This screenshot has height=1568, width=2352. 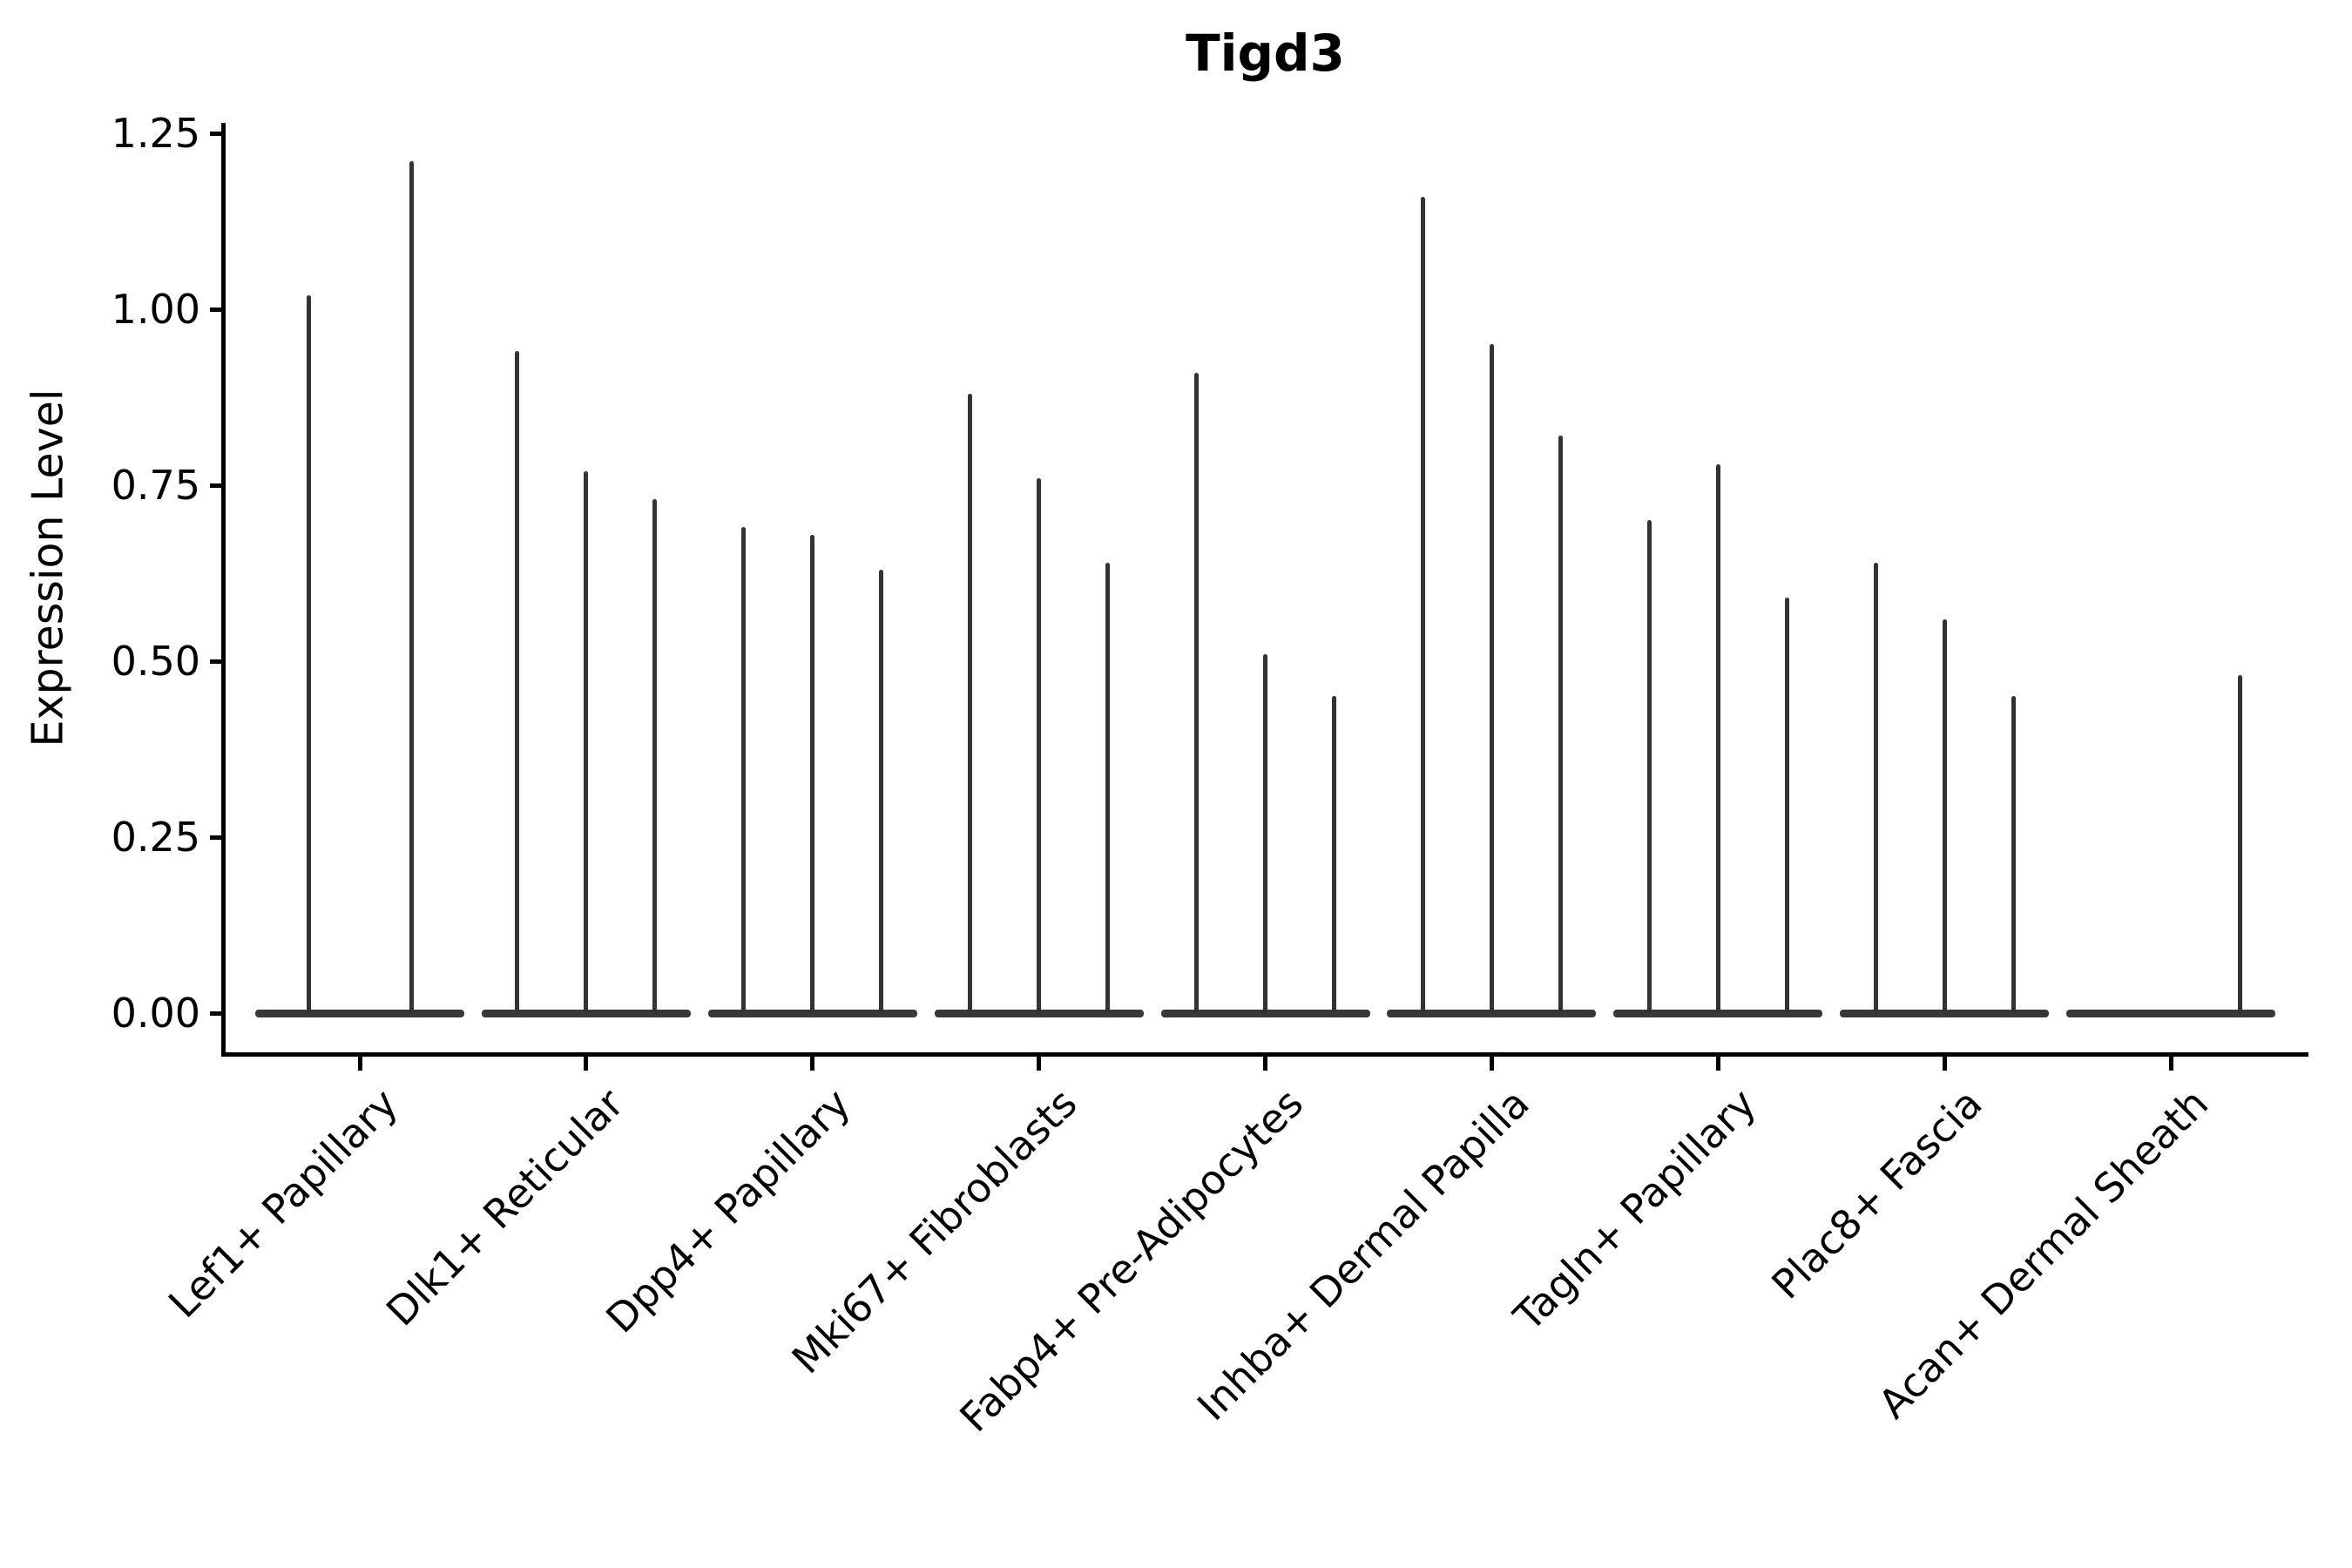 What do you see at coordinates (48, 568) in the screenshot?
I see `y-axis-label: Expression Level` at bounding box center [48, 568].